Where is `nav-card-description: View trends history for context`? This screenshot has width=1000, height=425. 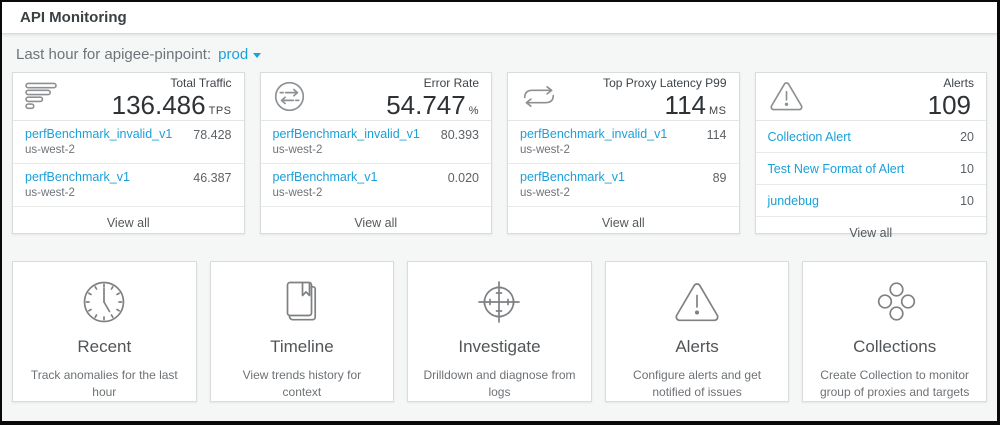 nav-card-description: View trends history for context is located at coordinates (302, 384).